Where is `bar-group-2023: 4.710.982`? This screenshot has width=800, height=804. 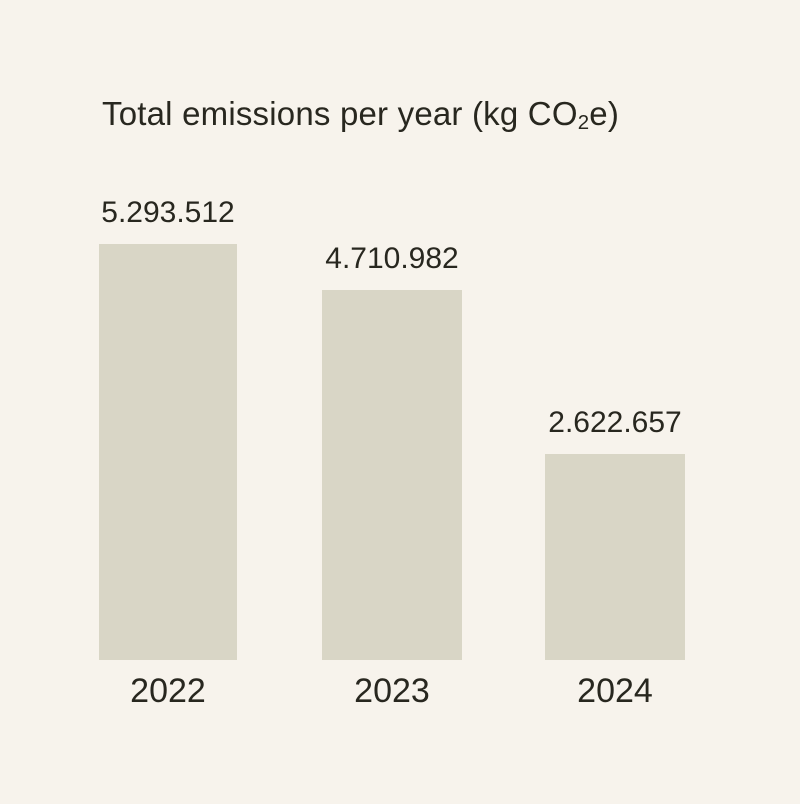
bar-group-2023: 4.710.982 is located at coordinates (392, 452).